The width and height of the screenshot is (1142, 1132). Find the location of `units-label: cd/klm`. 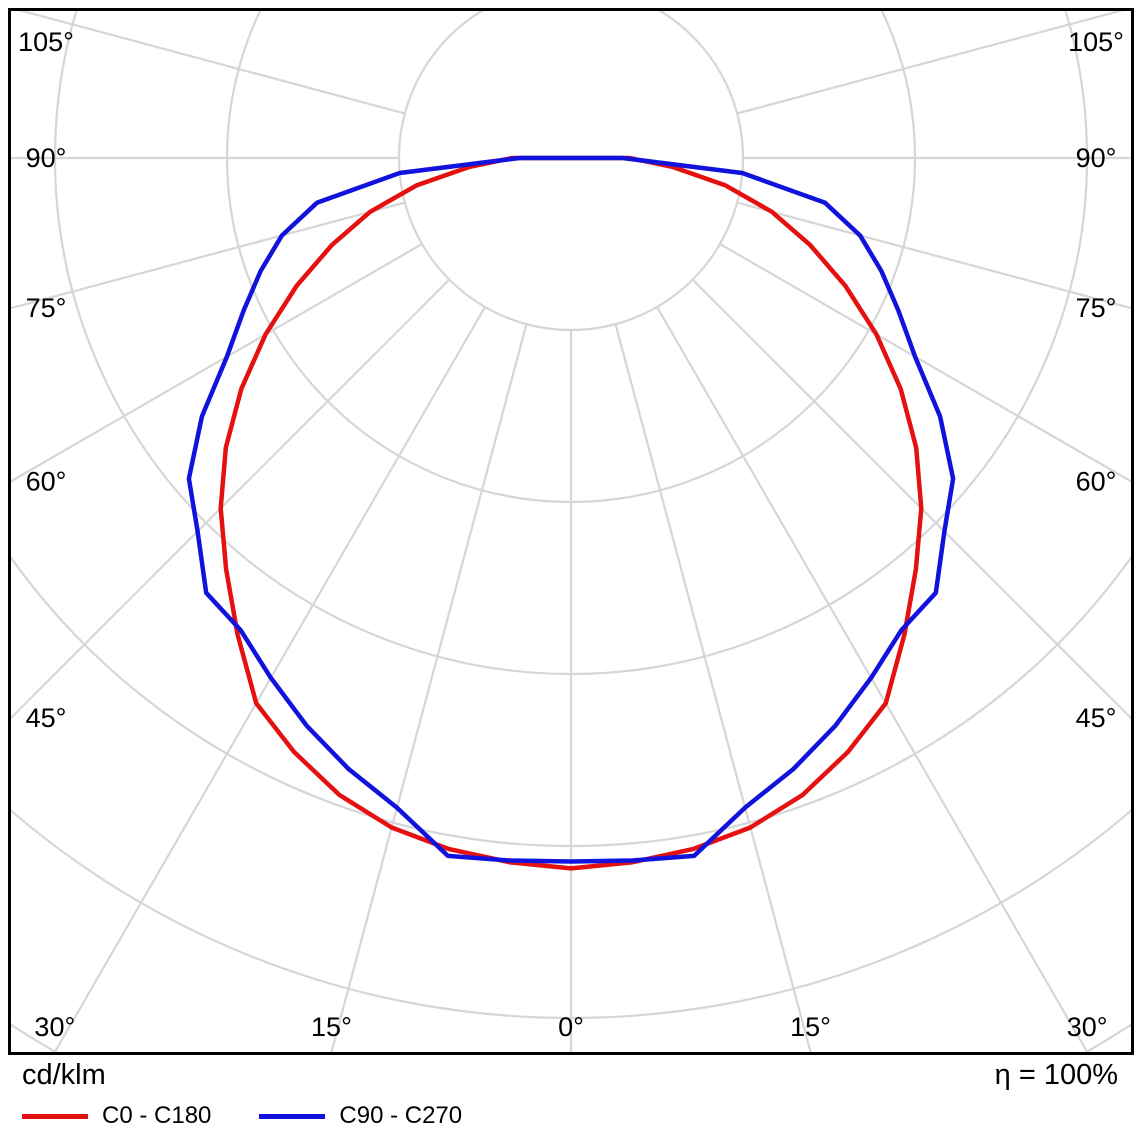

units-label: cd/klm is located at coordinates (64, 1075).